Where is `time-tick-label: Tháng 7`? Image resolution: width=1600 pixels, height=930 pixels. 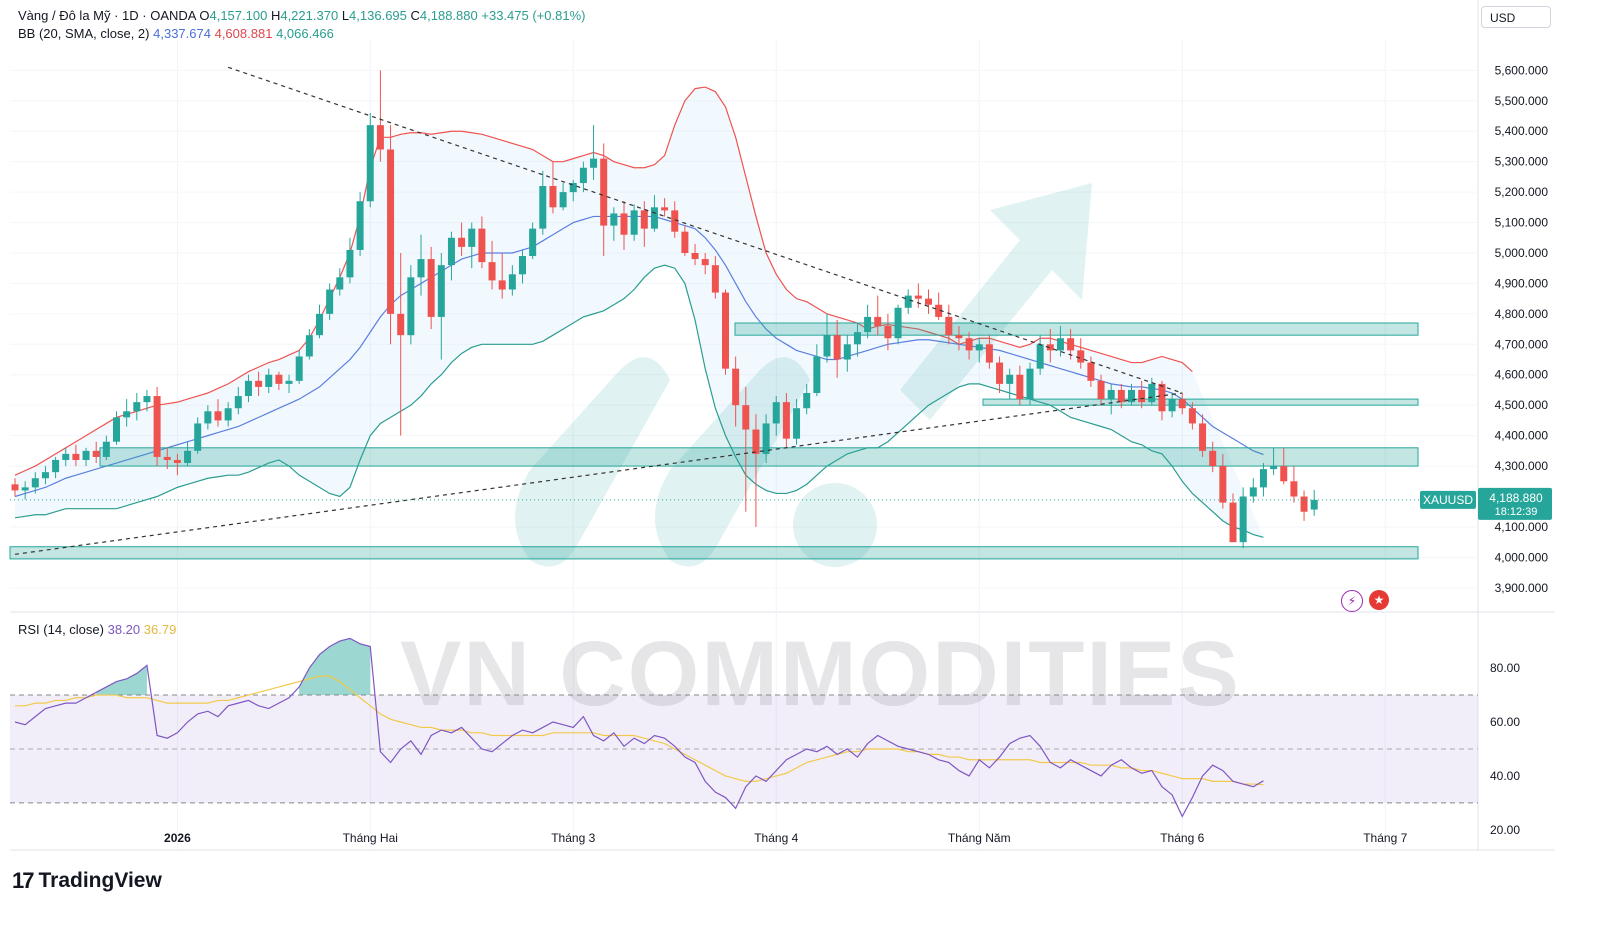
time-tick-label: Tháng 7 is located at coordinates (1385, 838).